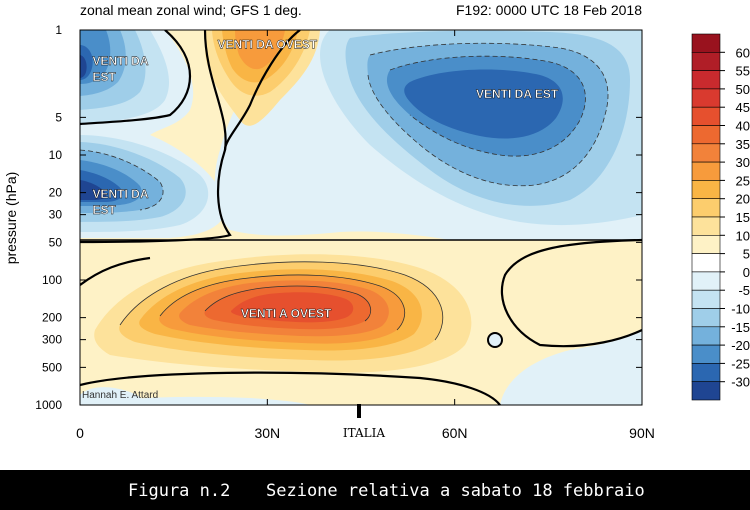 The width and height of the screenshot is (750, 510). Describe the element at coordinates (56, 242) in the screenshot. I see `y-tick-label: 50` at that location.